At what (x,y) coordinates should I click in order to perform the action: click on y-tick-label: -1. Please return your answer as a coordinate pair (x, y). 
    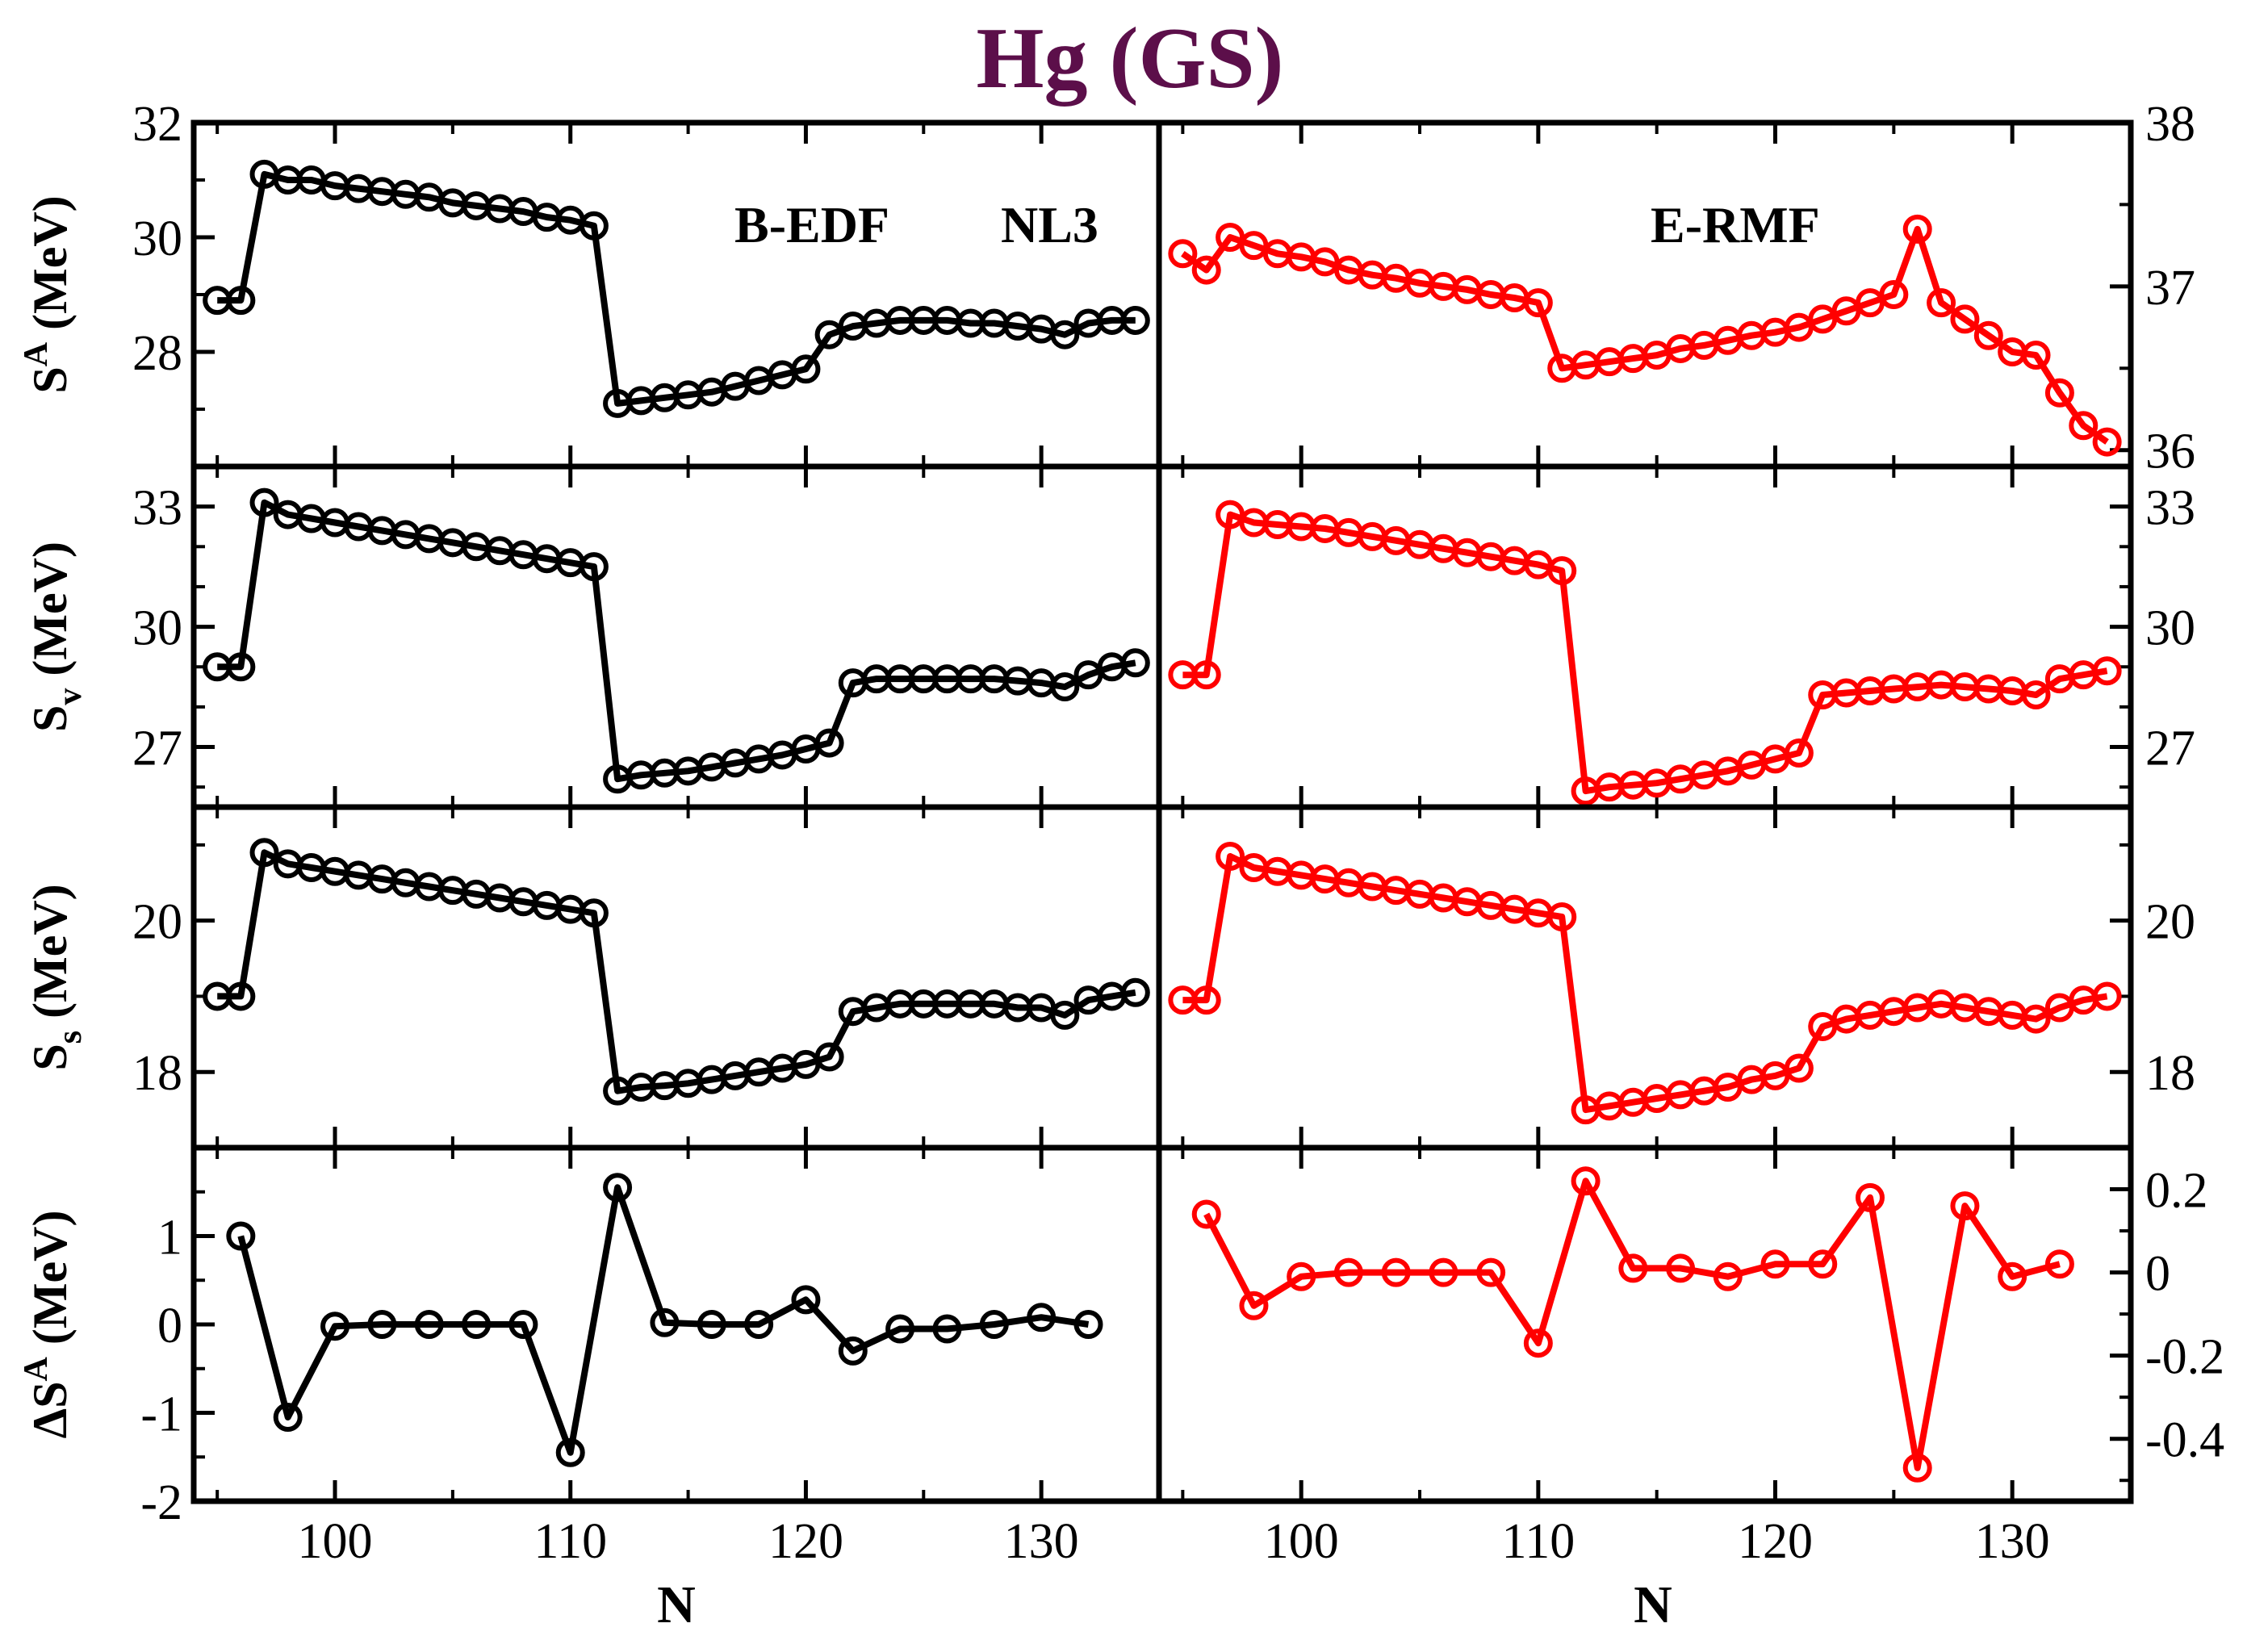
    Looking at the image, I should click on (161, 1414).